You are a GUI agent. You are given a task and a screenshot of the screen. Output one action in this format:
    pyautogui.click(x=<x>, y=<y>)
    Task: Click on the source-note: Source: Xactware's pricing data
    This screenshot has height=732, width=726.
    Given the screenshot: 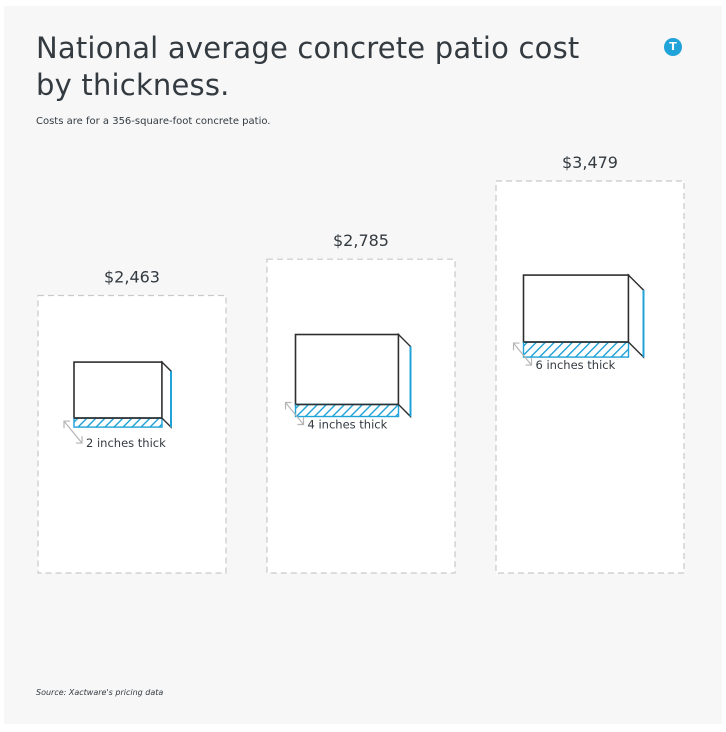 What is the action you would take?
    pyautogui.click(x=100, y=692)
    